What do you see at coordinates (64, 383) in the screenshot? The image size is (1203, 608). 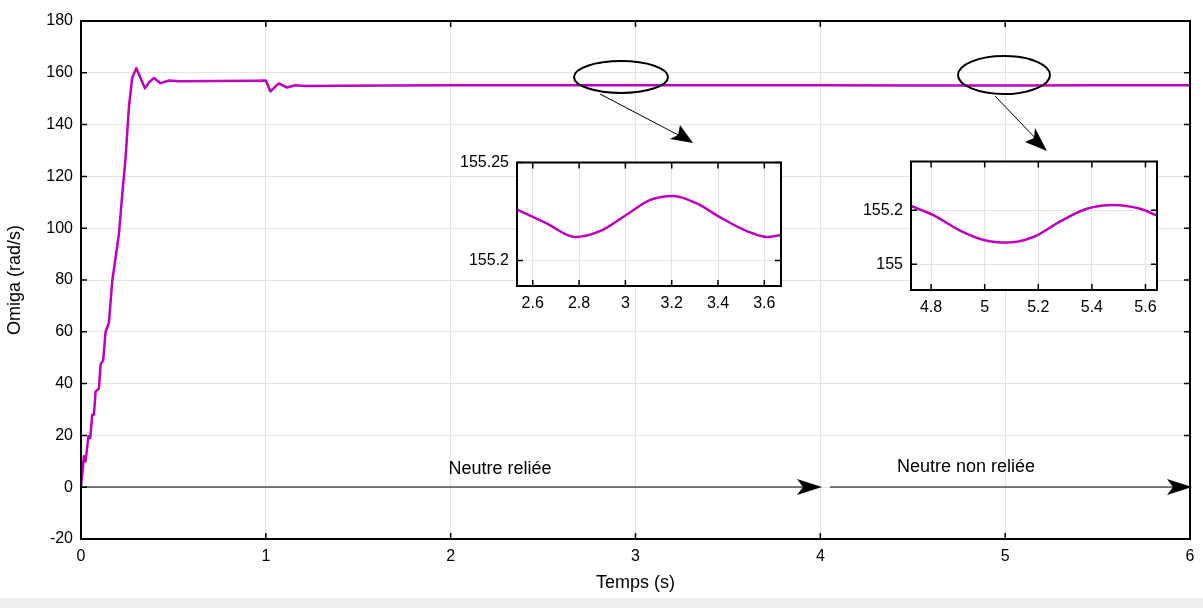 I see `y-tick-label: 40` at bounding box center [64, 383].